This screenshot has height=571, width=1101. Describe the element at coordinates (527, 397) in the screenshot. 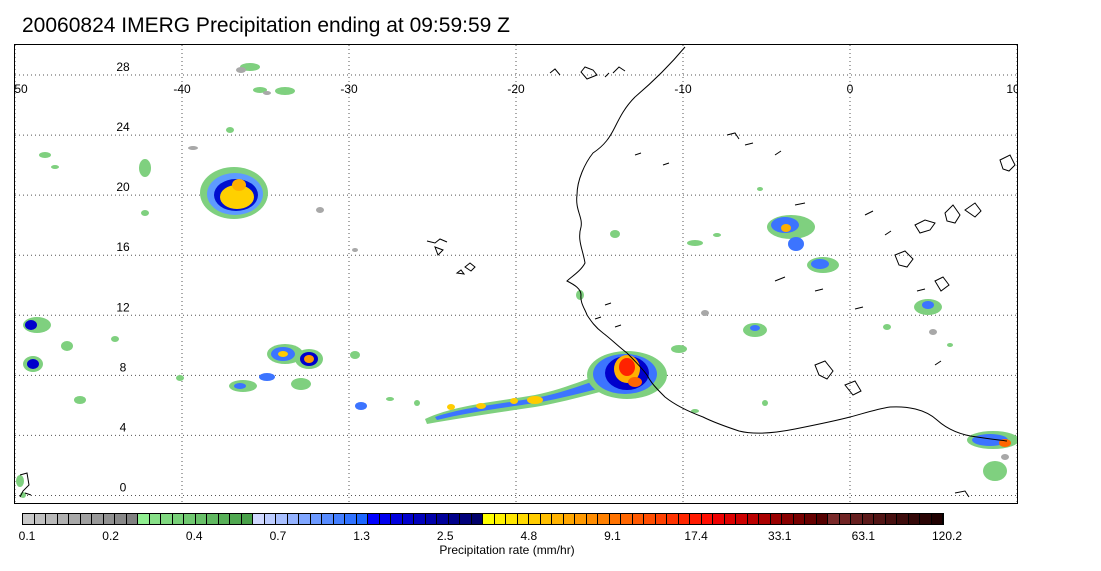

I see `band-7N-20W` at that location.